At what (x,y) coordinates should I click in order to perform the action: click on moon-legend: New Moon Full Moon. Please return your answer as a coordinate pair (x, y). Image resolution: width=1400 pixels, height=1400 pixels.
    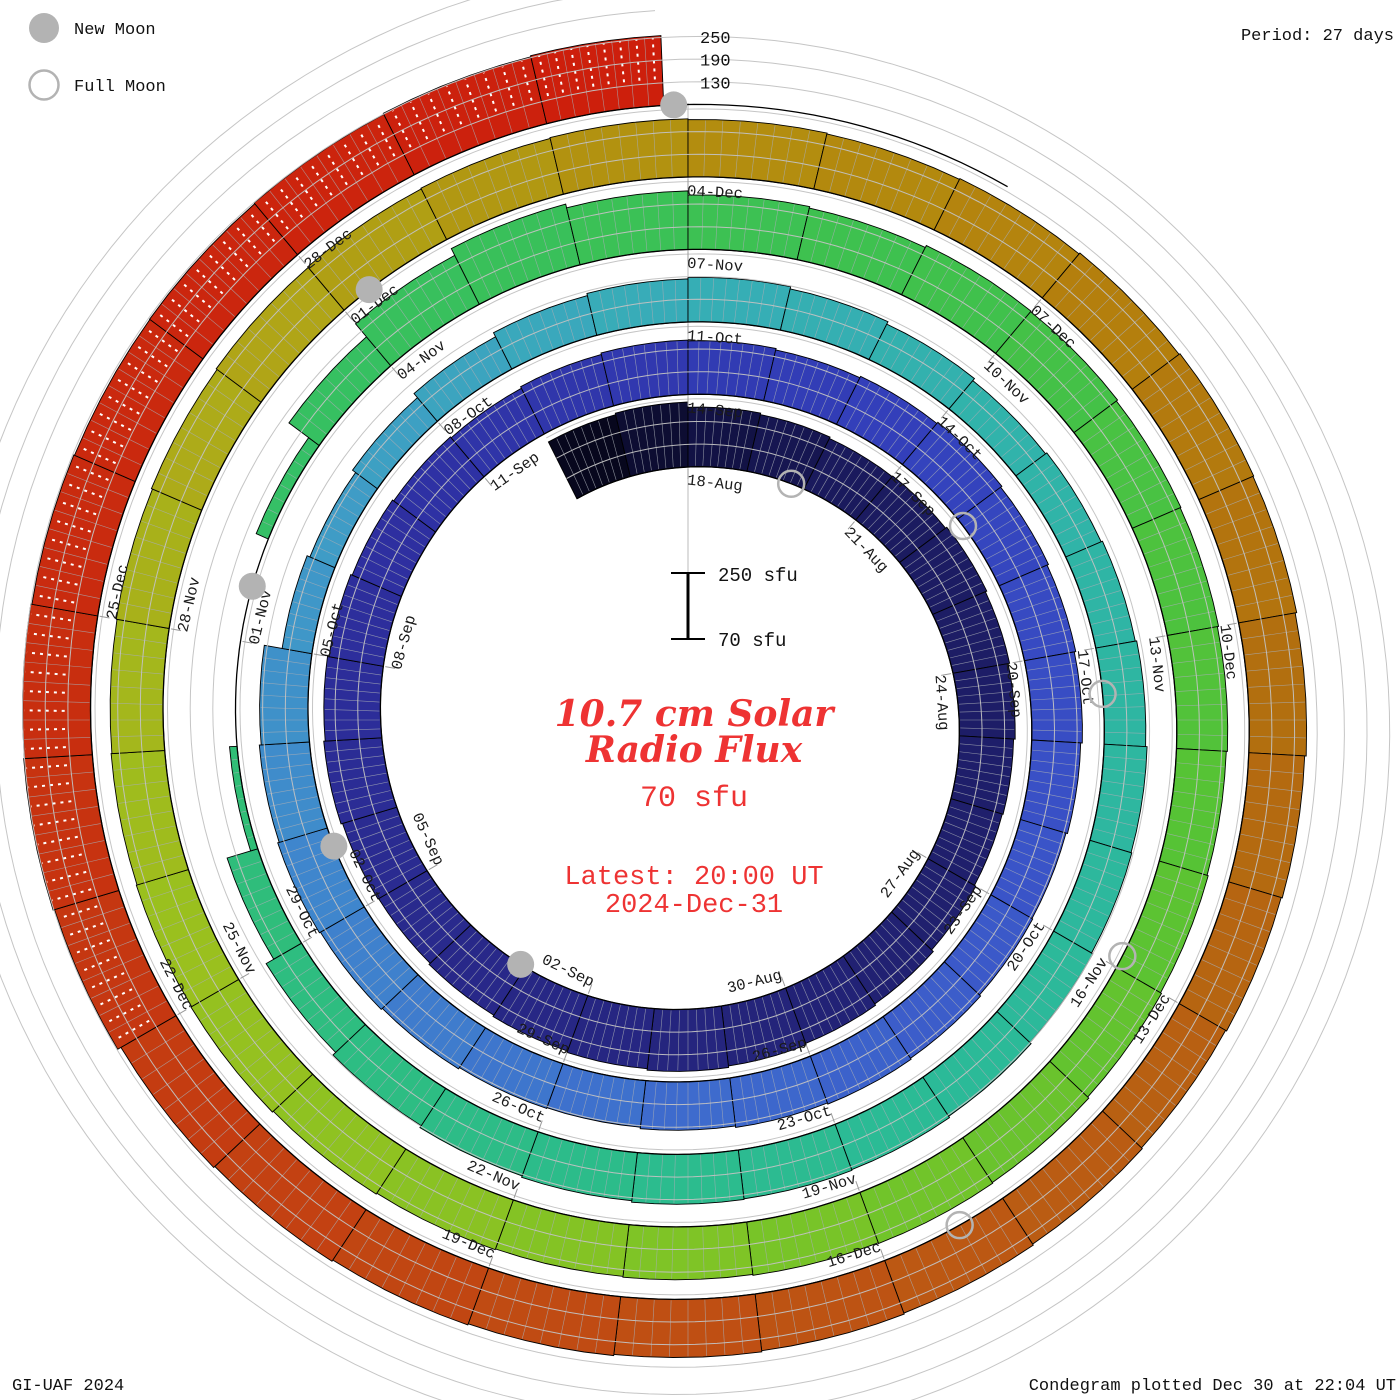
    Looking at the image, I should click on (97, 57).